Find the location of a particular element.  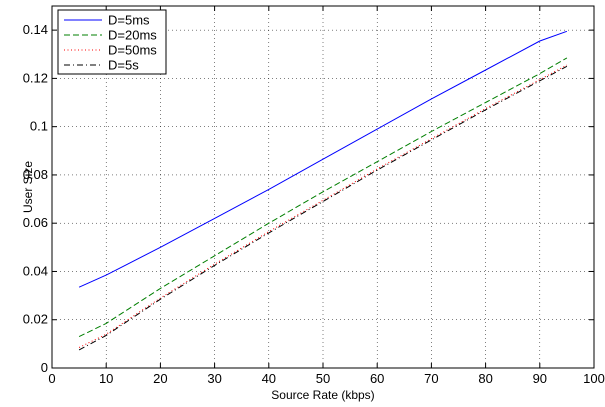

y-tick-label: 0.12 is located at coordinates (35, 77).